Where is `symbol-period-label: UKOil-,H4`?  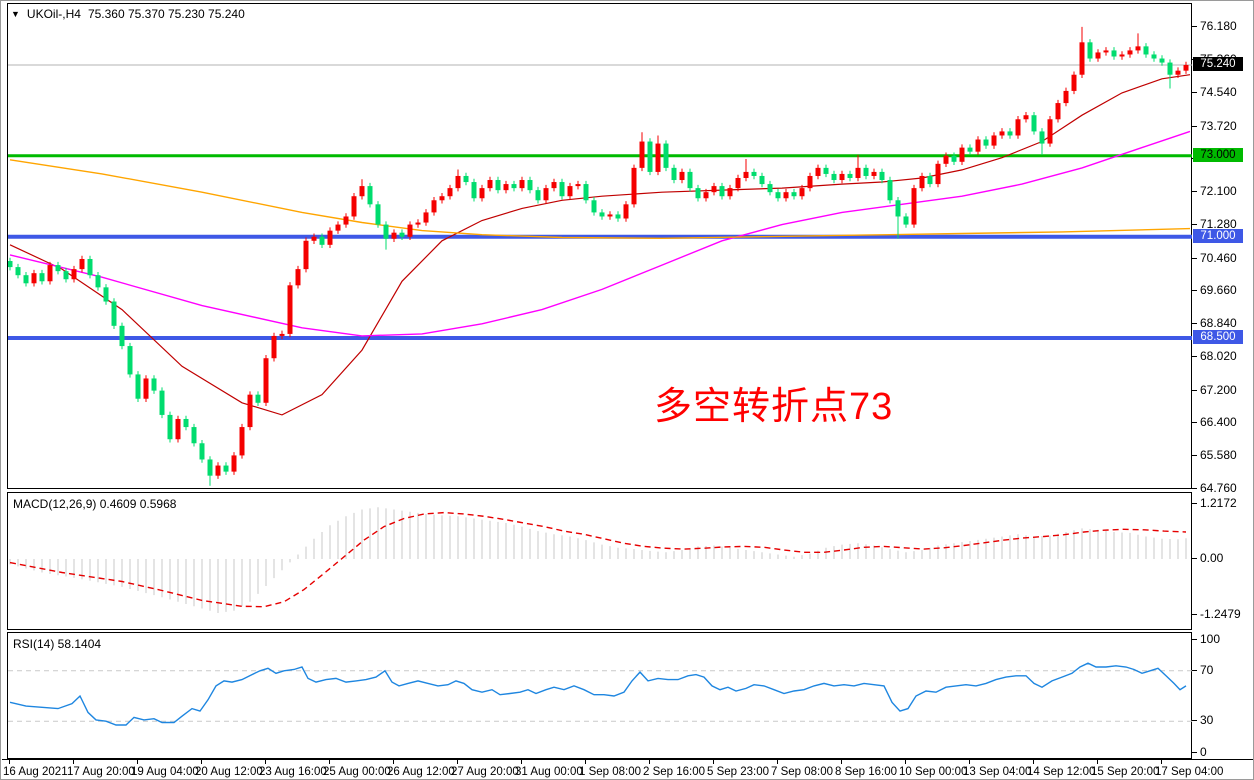 symbol-period-label: UKOil-,H4 is located at coordinates (53, 14).